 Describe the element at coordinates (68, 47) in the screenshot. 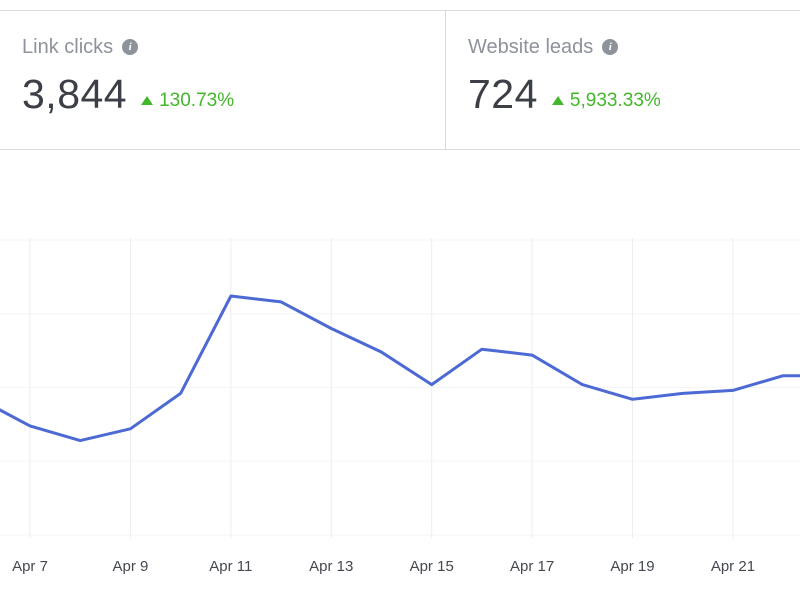

I see `metric-label: Link clicks` at that location.